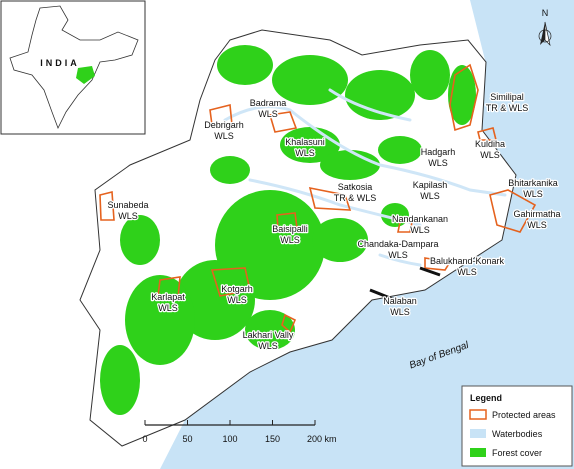 This screenshot has height=469, width=574. I want to click on north-arrow: N, so click(545, 27).